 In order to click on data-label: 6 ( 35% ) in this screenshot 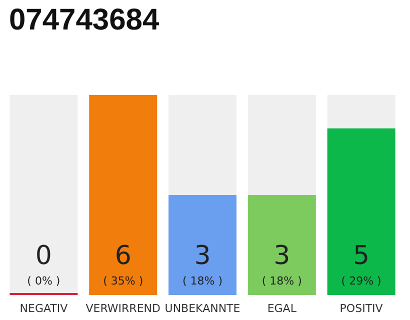, I will do `click(123, 264)`.